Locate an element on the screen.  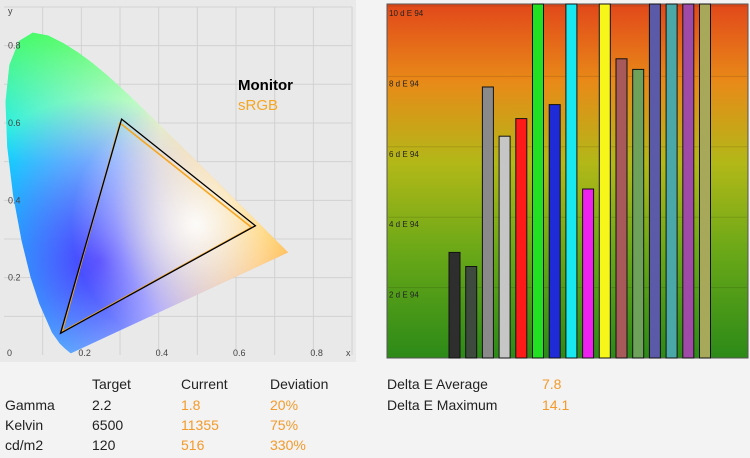
kelvin-current: 11355 is located at coordinates (200, 425).